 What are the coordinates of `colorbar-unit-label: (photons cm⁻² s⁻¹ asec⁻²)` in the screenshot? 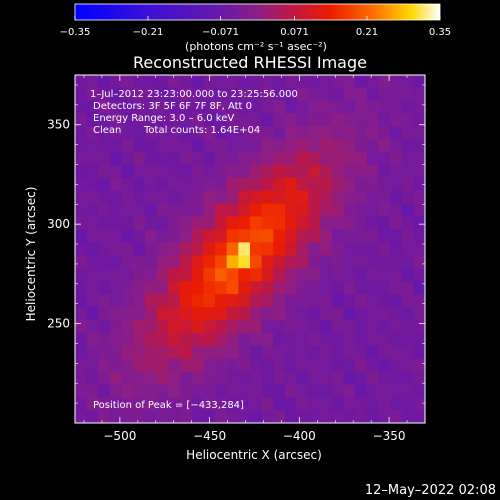 It's located at (256, 46).